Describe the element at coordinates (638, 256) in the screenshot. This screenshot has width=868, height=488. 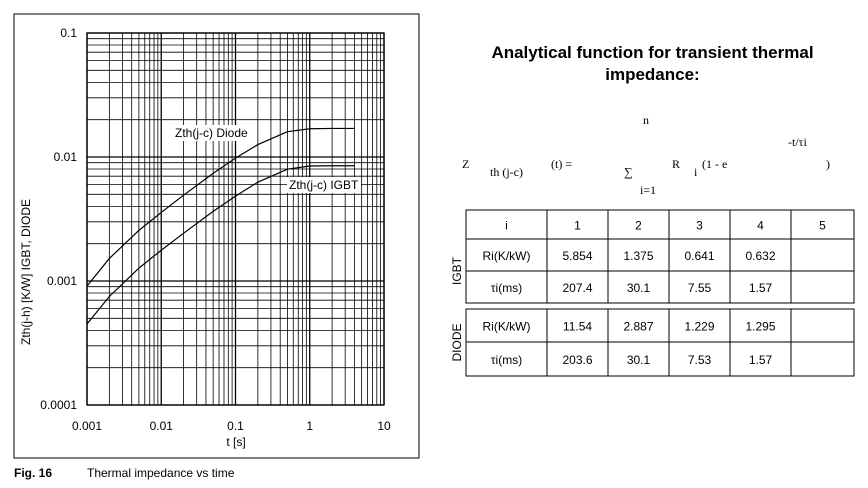
I see `table-cell-text: 1.375` at that location.